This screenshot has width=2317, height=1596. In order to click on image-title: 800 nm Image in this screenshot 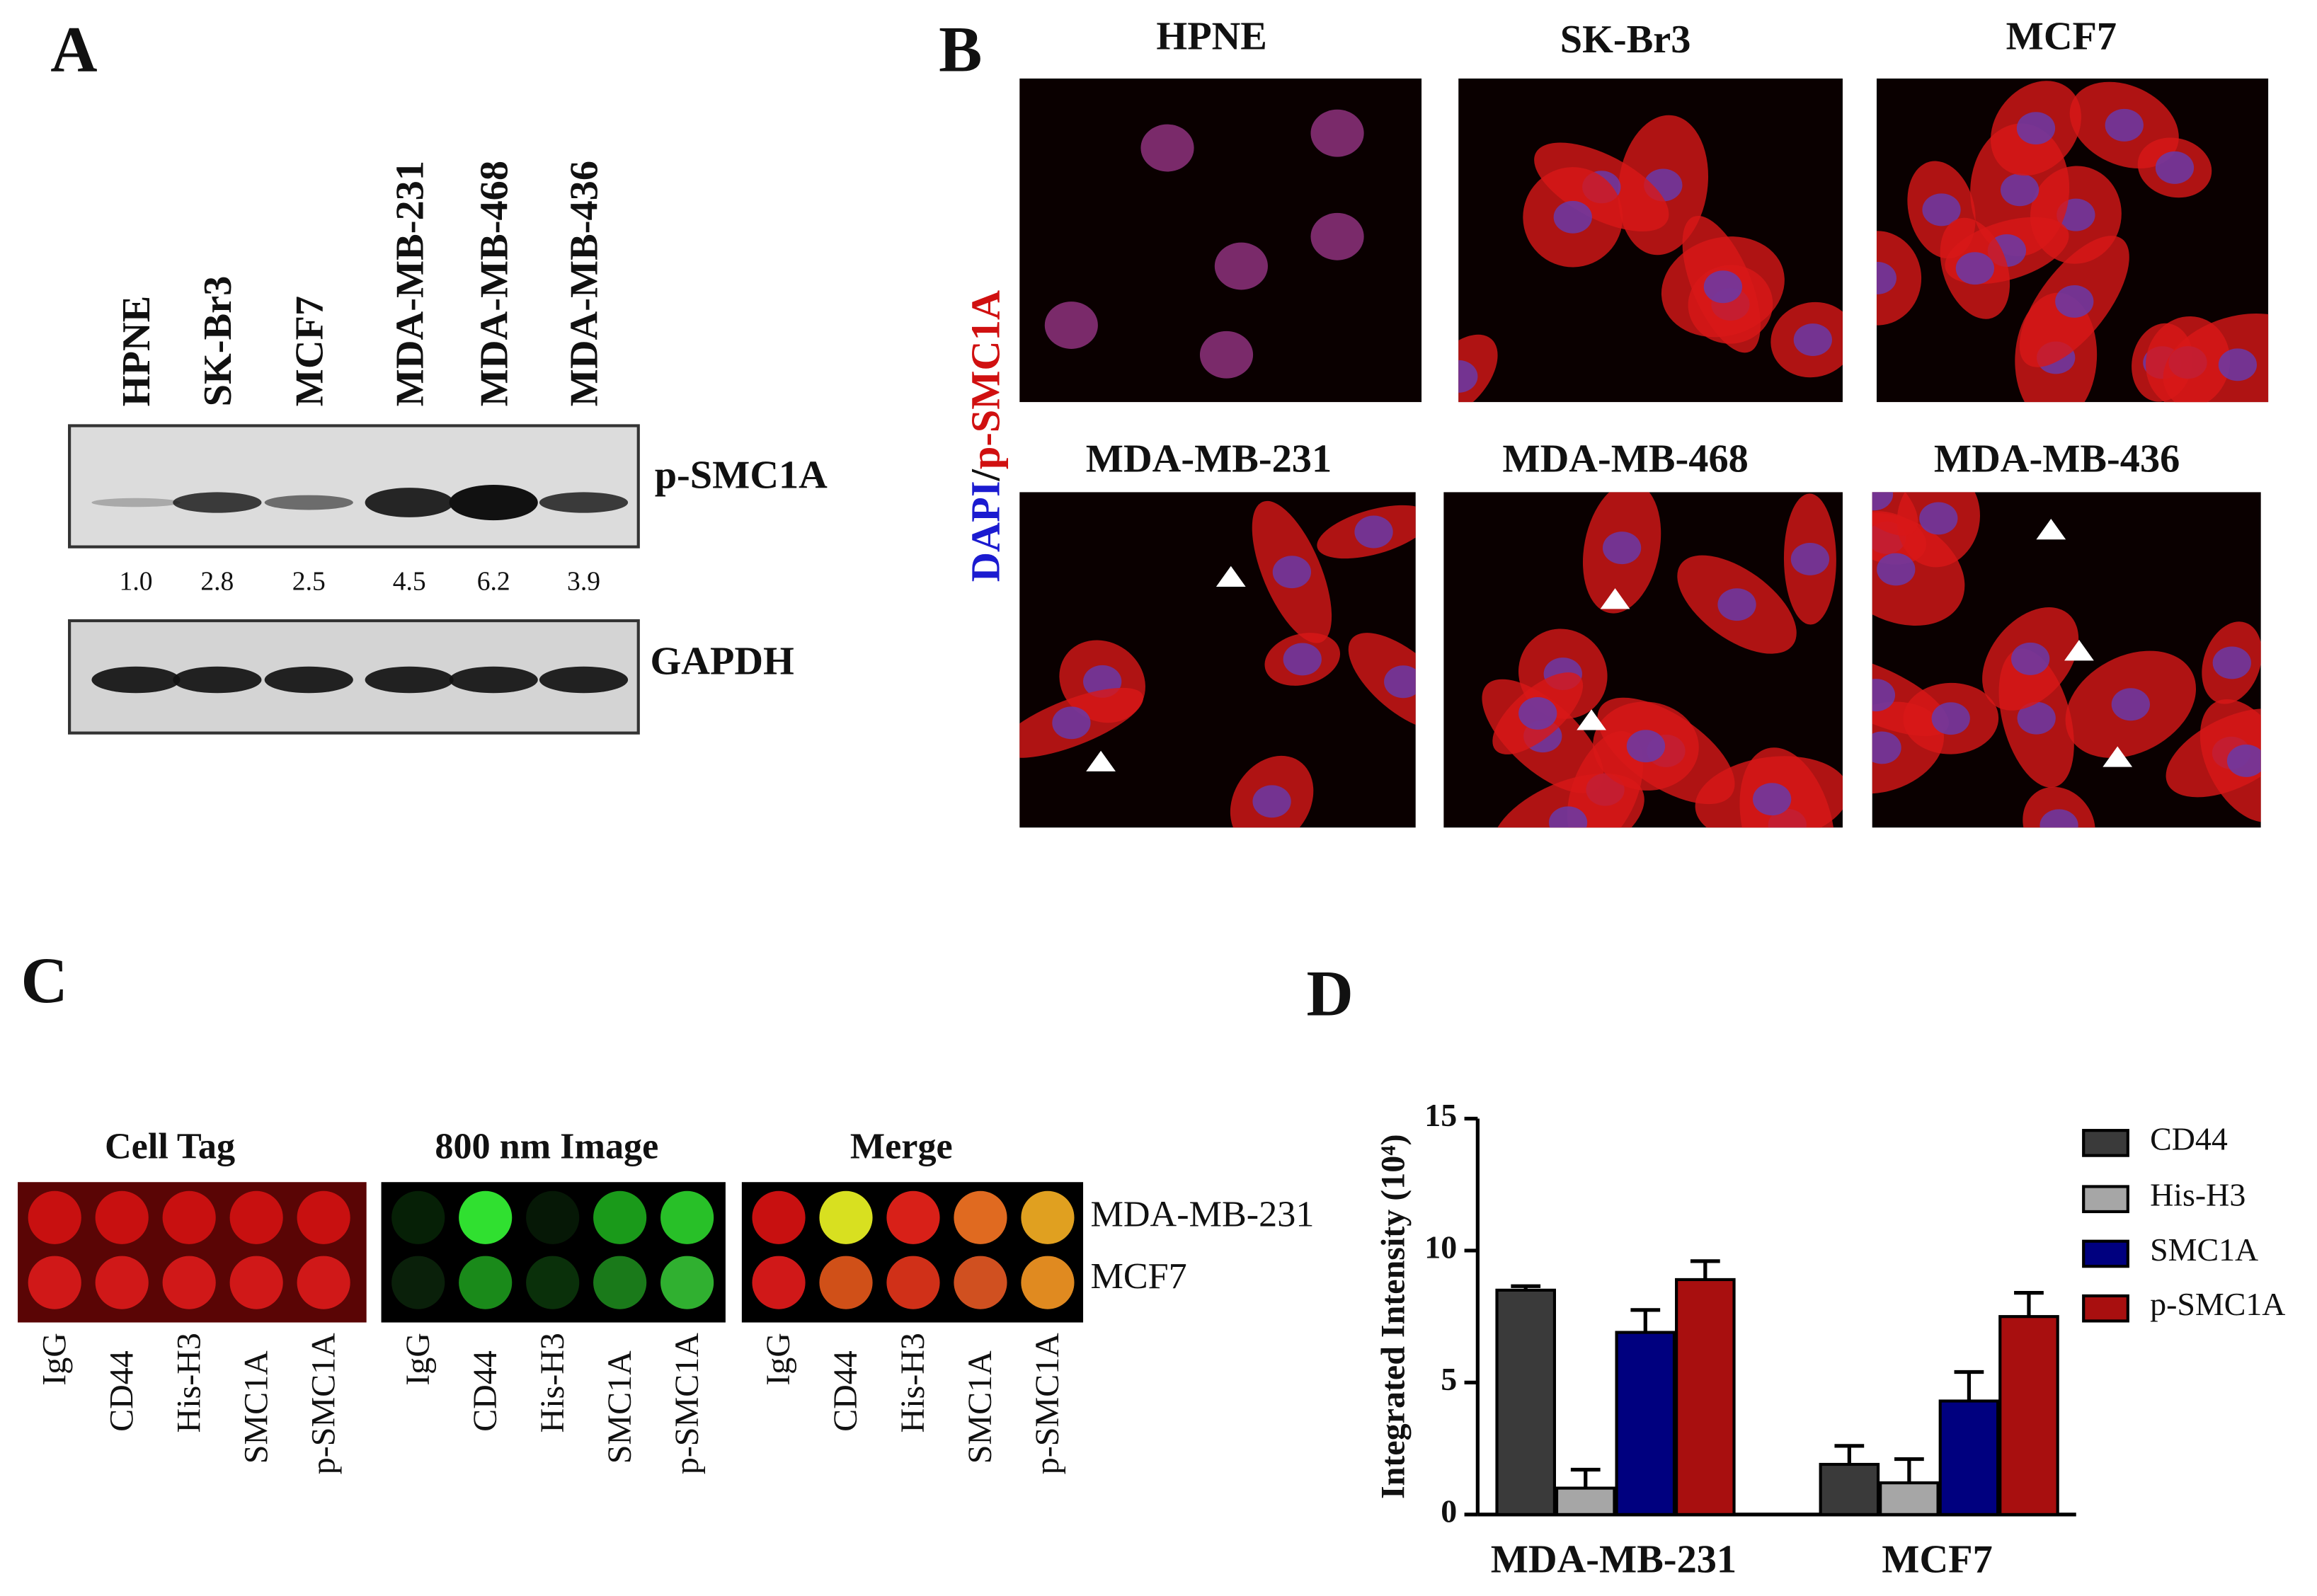, I will do `click(546, 1146)`.